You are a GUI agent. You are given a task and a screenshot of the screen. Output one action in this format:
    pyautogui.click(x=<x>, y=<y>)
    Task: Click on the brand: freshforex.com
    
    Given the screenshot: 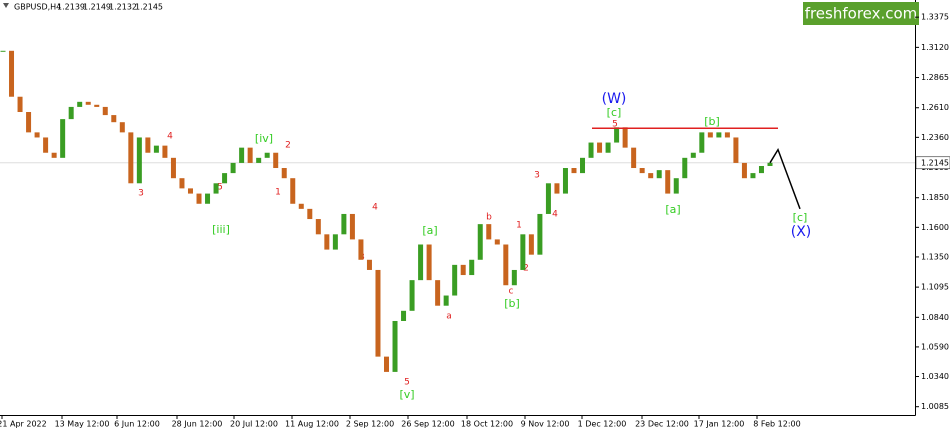 What is the action you would take?
    pyautogui.click(x=861, y=14)
    